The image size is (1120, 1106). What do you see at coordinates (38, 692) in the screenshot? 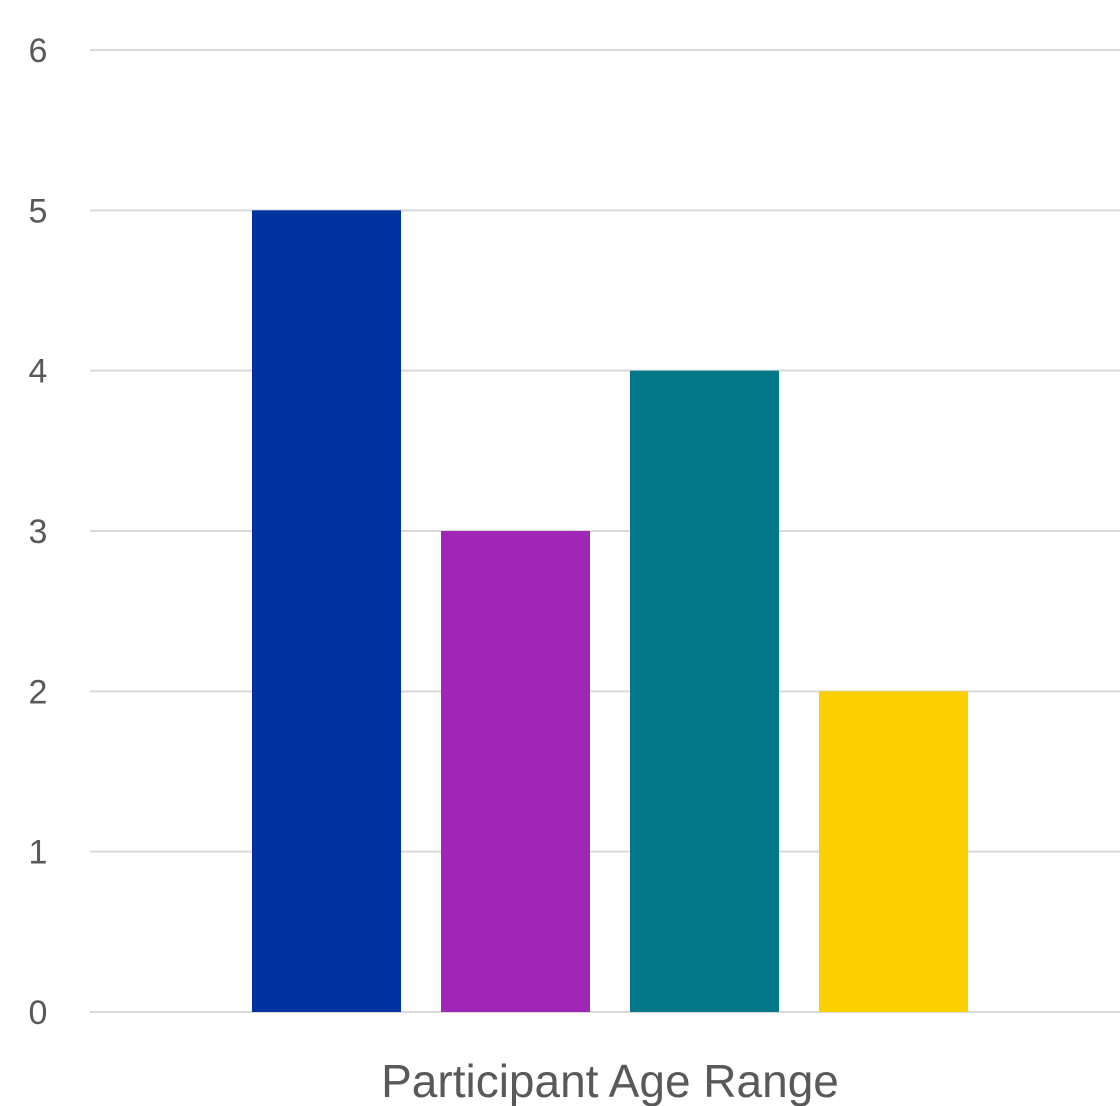
I see `y-tick-label: 2` at bounding box center [38, 692].